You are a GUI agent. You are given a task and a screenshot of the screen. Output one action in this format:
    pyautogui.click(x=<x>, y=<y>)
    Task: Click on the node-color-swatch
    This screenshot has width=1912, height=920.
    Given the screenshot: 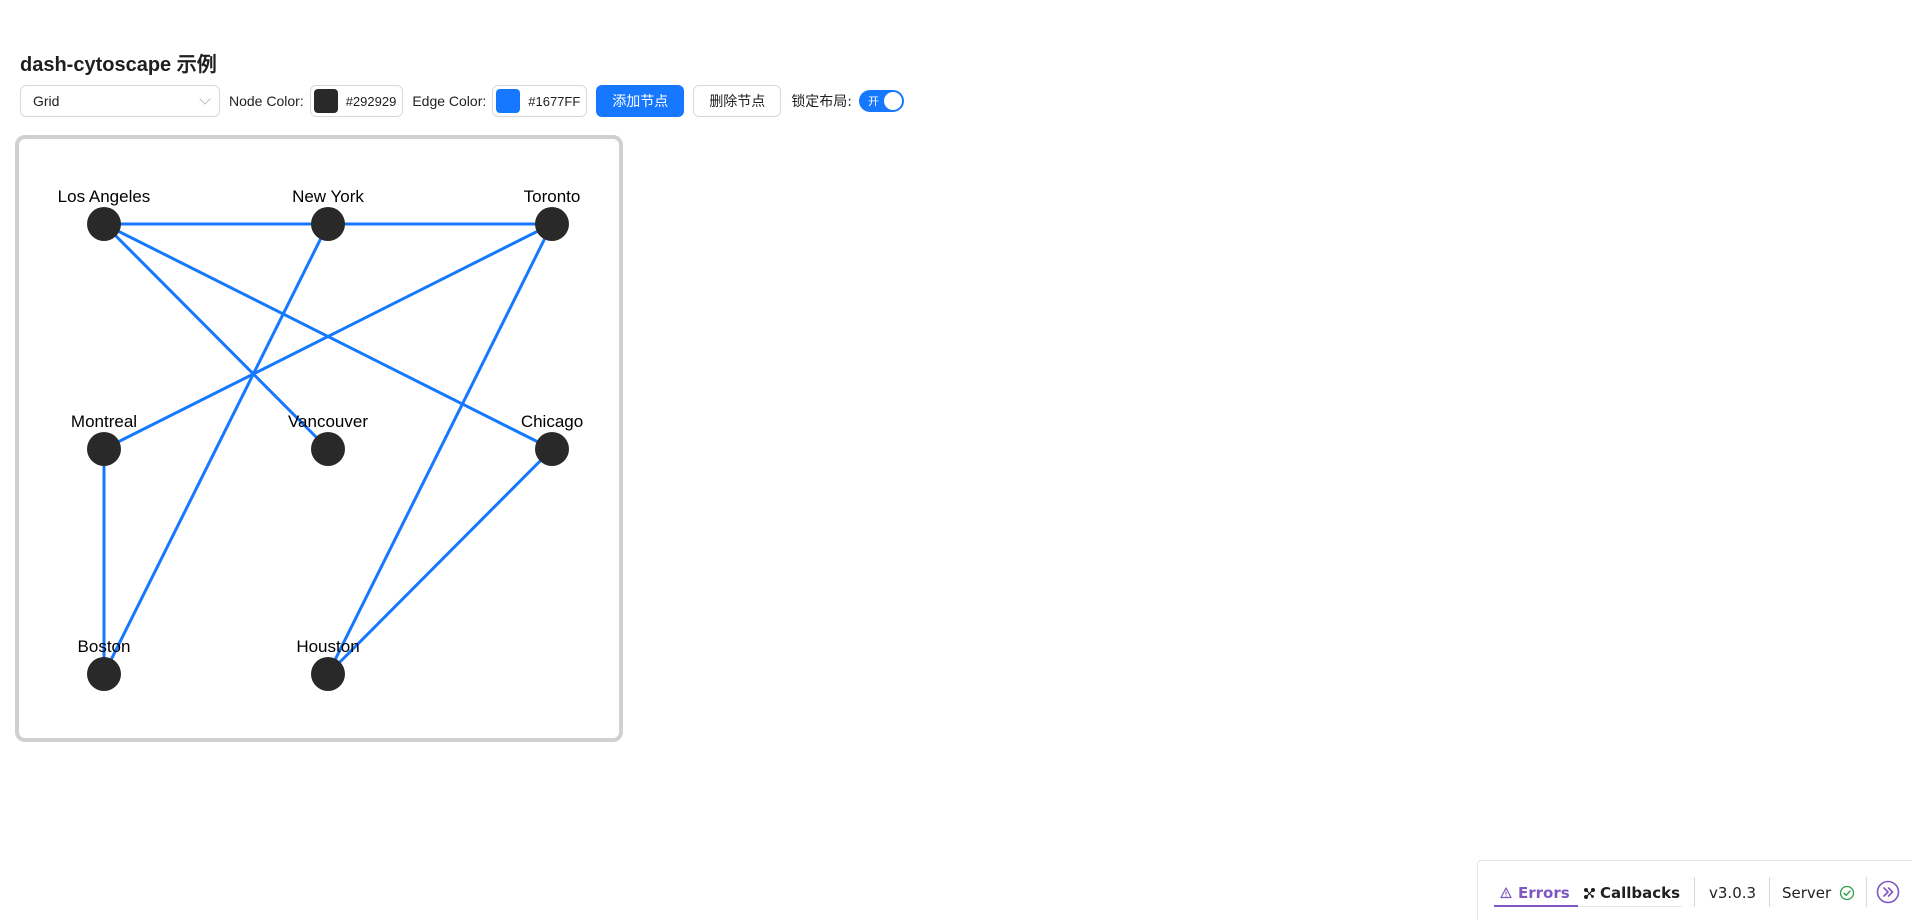 What is the action you would take?
    pyautogui.click(x=325, y=101)
    